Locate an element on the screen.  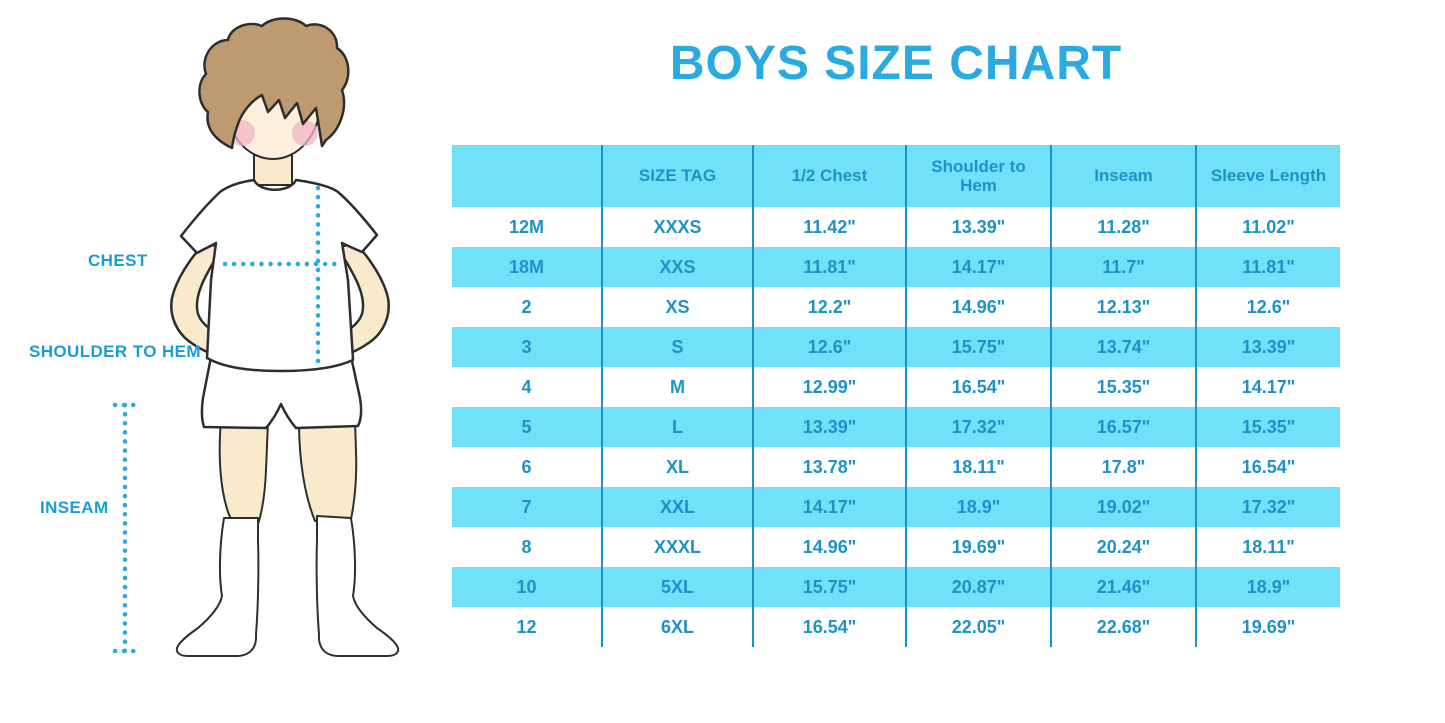
table-cell: 13.78" is located at coordinates (830, 467).